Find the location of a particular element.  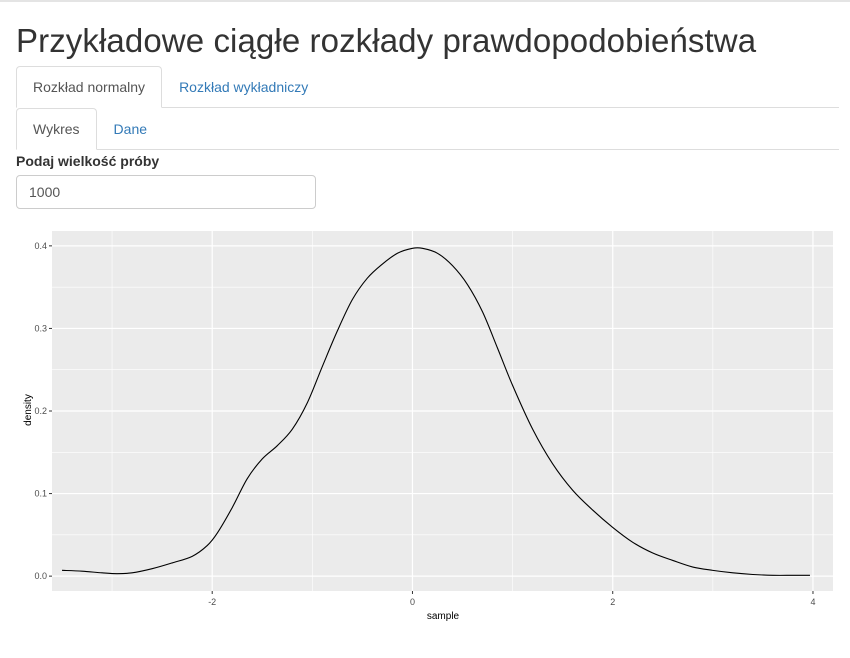

tab-data: Dane is located at coordinates (130, 129).